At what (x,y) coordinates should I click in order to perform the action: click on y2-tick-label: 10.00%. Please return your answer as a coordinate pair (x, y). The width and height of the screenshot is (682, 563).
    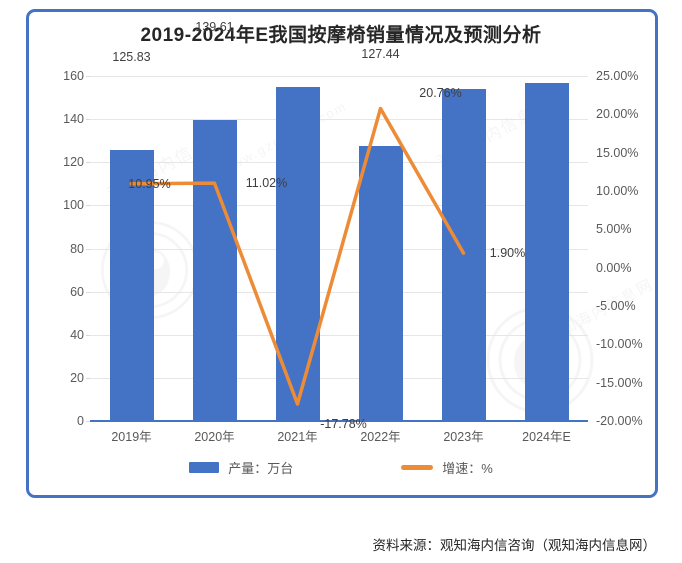
    Looking at the image, I should click on (617, 191).